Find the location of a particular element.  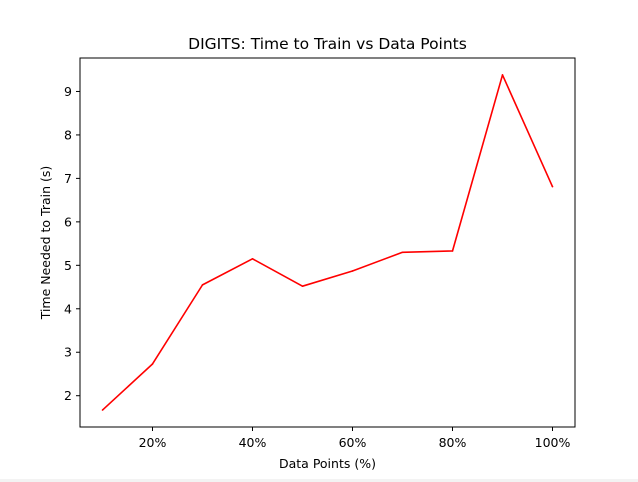

x-tick-label: 80% is located at coordinates (453, 442).